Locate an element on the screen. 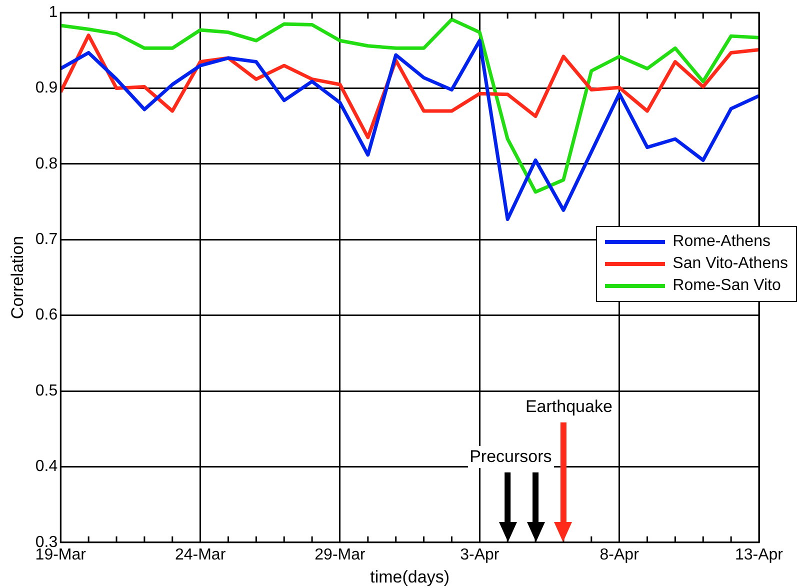 This screenshot has width=797, height=588. x-tick-label: 24-Mar is located at coordinates (200, 555).